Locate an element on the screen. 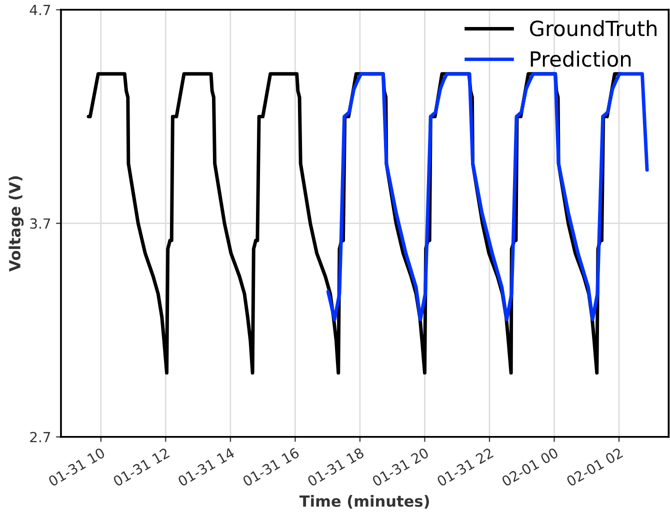 The image size is (670, 514). x-axis-title: Time (minutes) is located at coordinates (364, 502).